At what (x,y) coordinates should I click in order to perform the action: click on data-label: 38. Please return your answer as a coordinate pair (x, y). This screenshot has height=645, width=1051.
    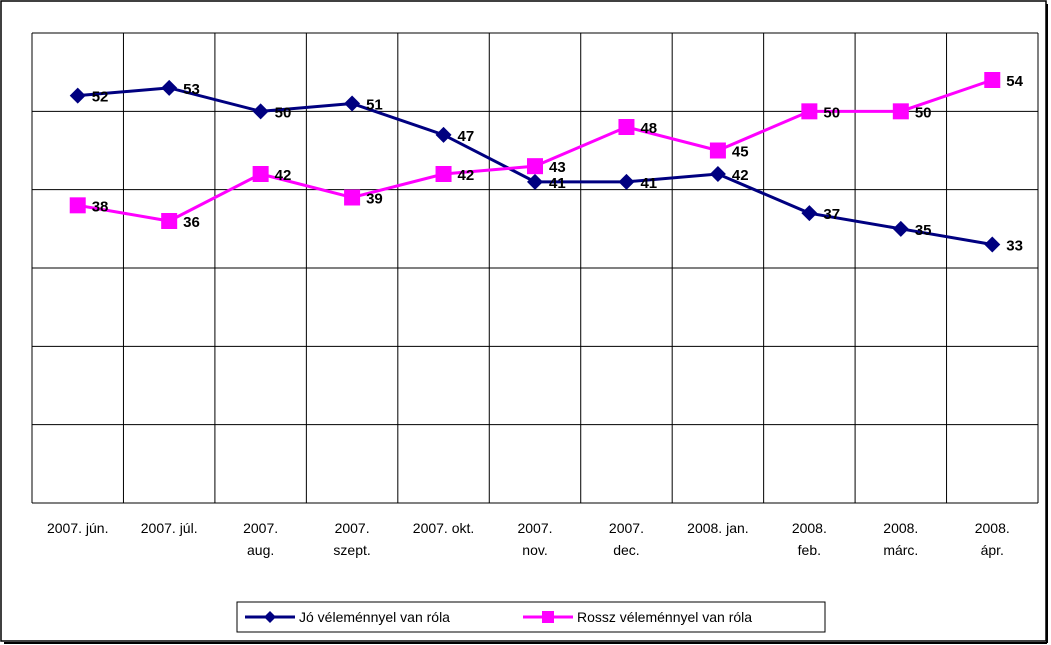
    Looking at the image, I should click on (100, 206).